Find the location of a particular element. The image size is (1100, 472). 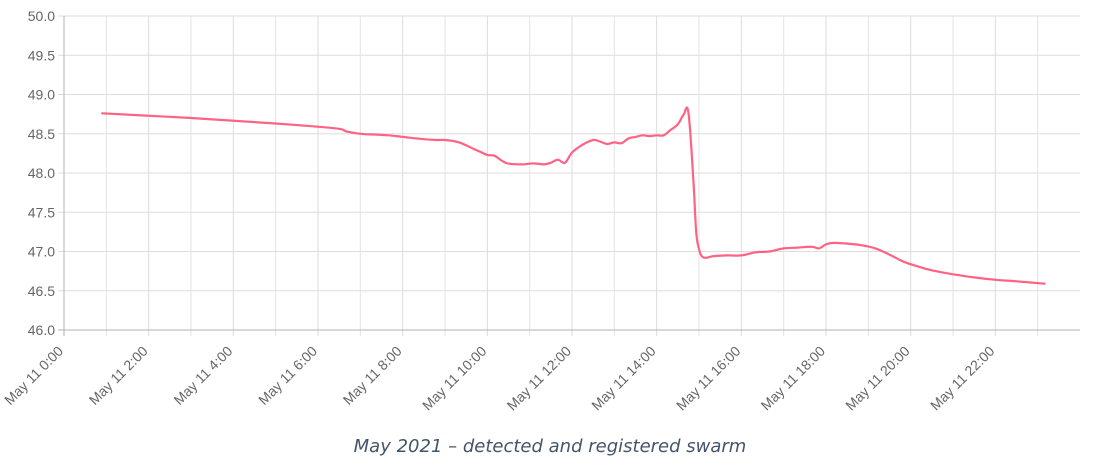

chart-caption: May 2021 – detected and registered swarm is located at coordinates (550, 446).